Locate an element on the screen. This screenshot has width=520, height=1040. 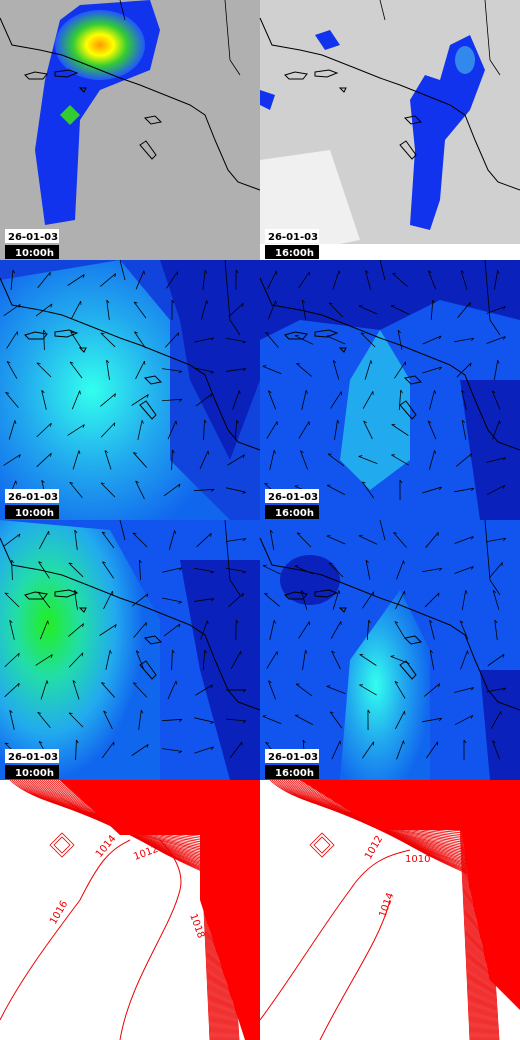
date-label: 26-01-03 is located at coordinates (293, 497).